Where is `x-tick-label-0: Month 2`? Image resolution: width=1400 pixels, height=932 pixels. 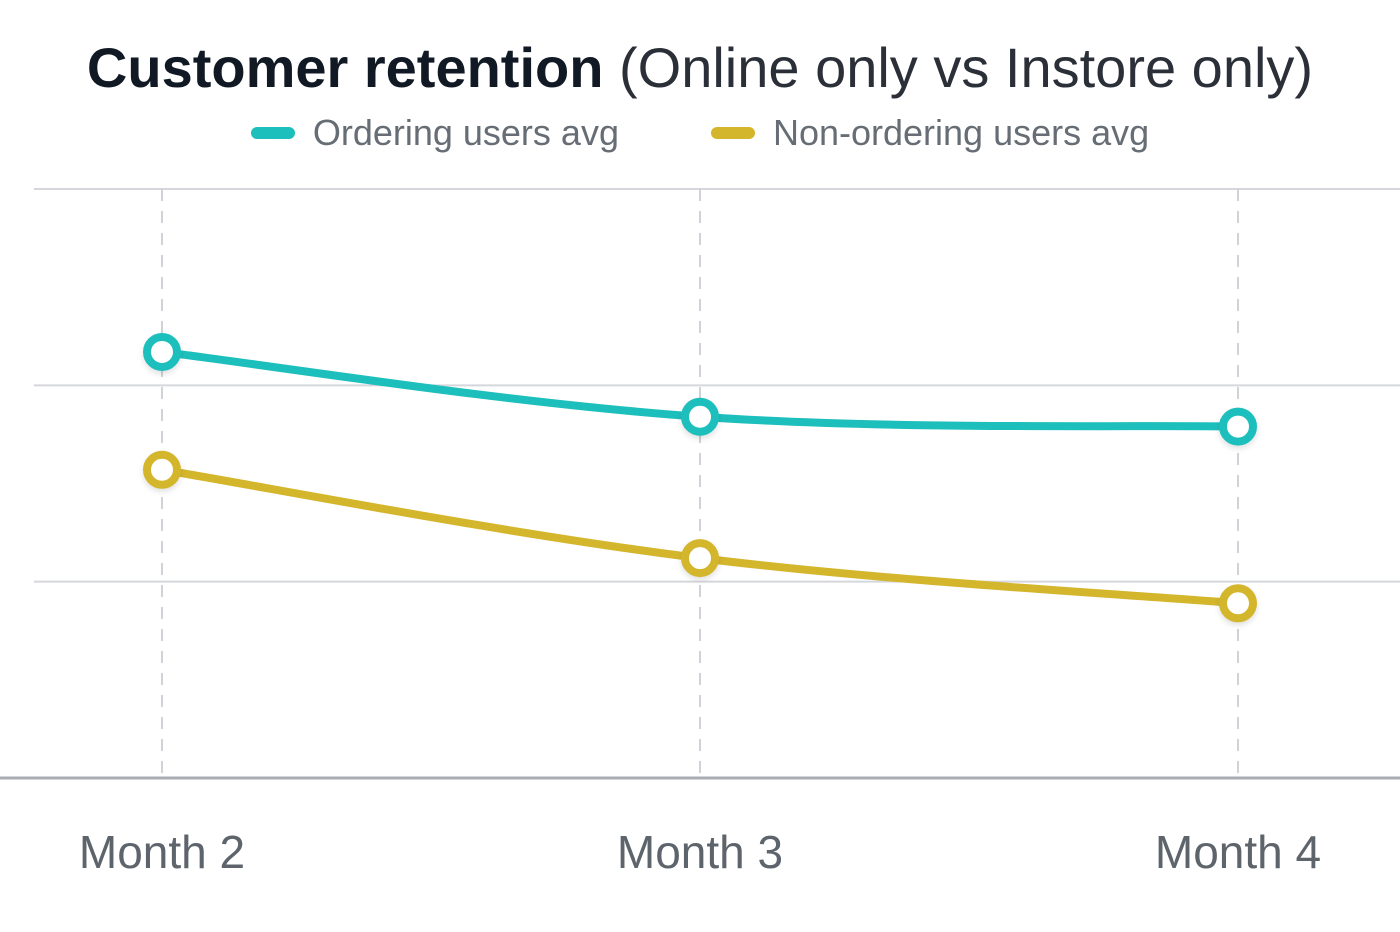
x-tick-label-0: Month 2 is located at coordinates (162, 852).